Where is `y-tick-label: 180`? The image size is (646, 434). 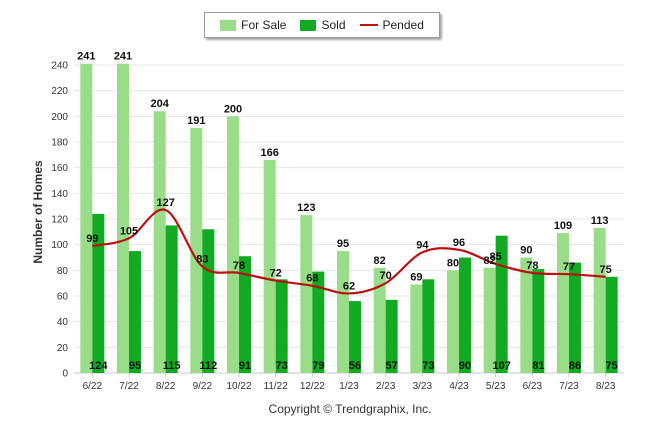 y-tick-label: 180 is located at coordinates (59, 143).